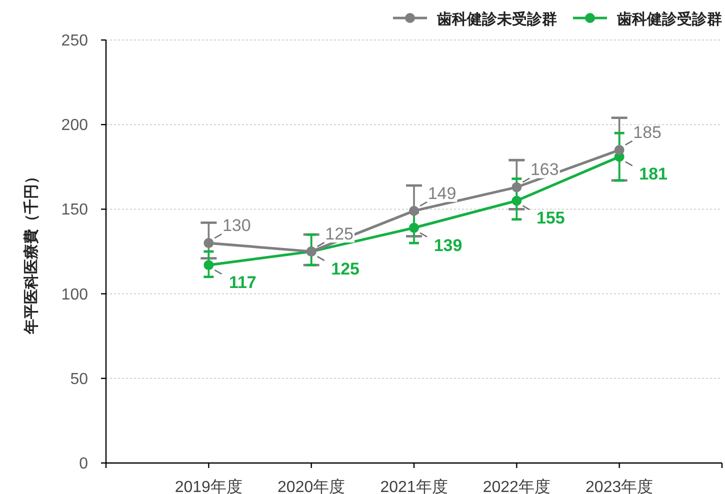 Image resolution: width=725 pixels, height=494 pixels. I want to click on y-tick-label: 150, so click(74, 210).